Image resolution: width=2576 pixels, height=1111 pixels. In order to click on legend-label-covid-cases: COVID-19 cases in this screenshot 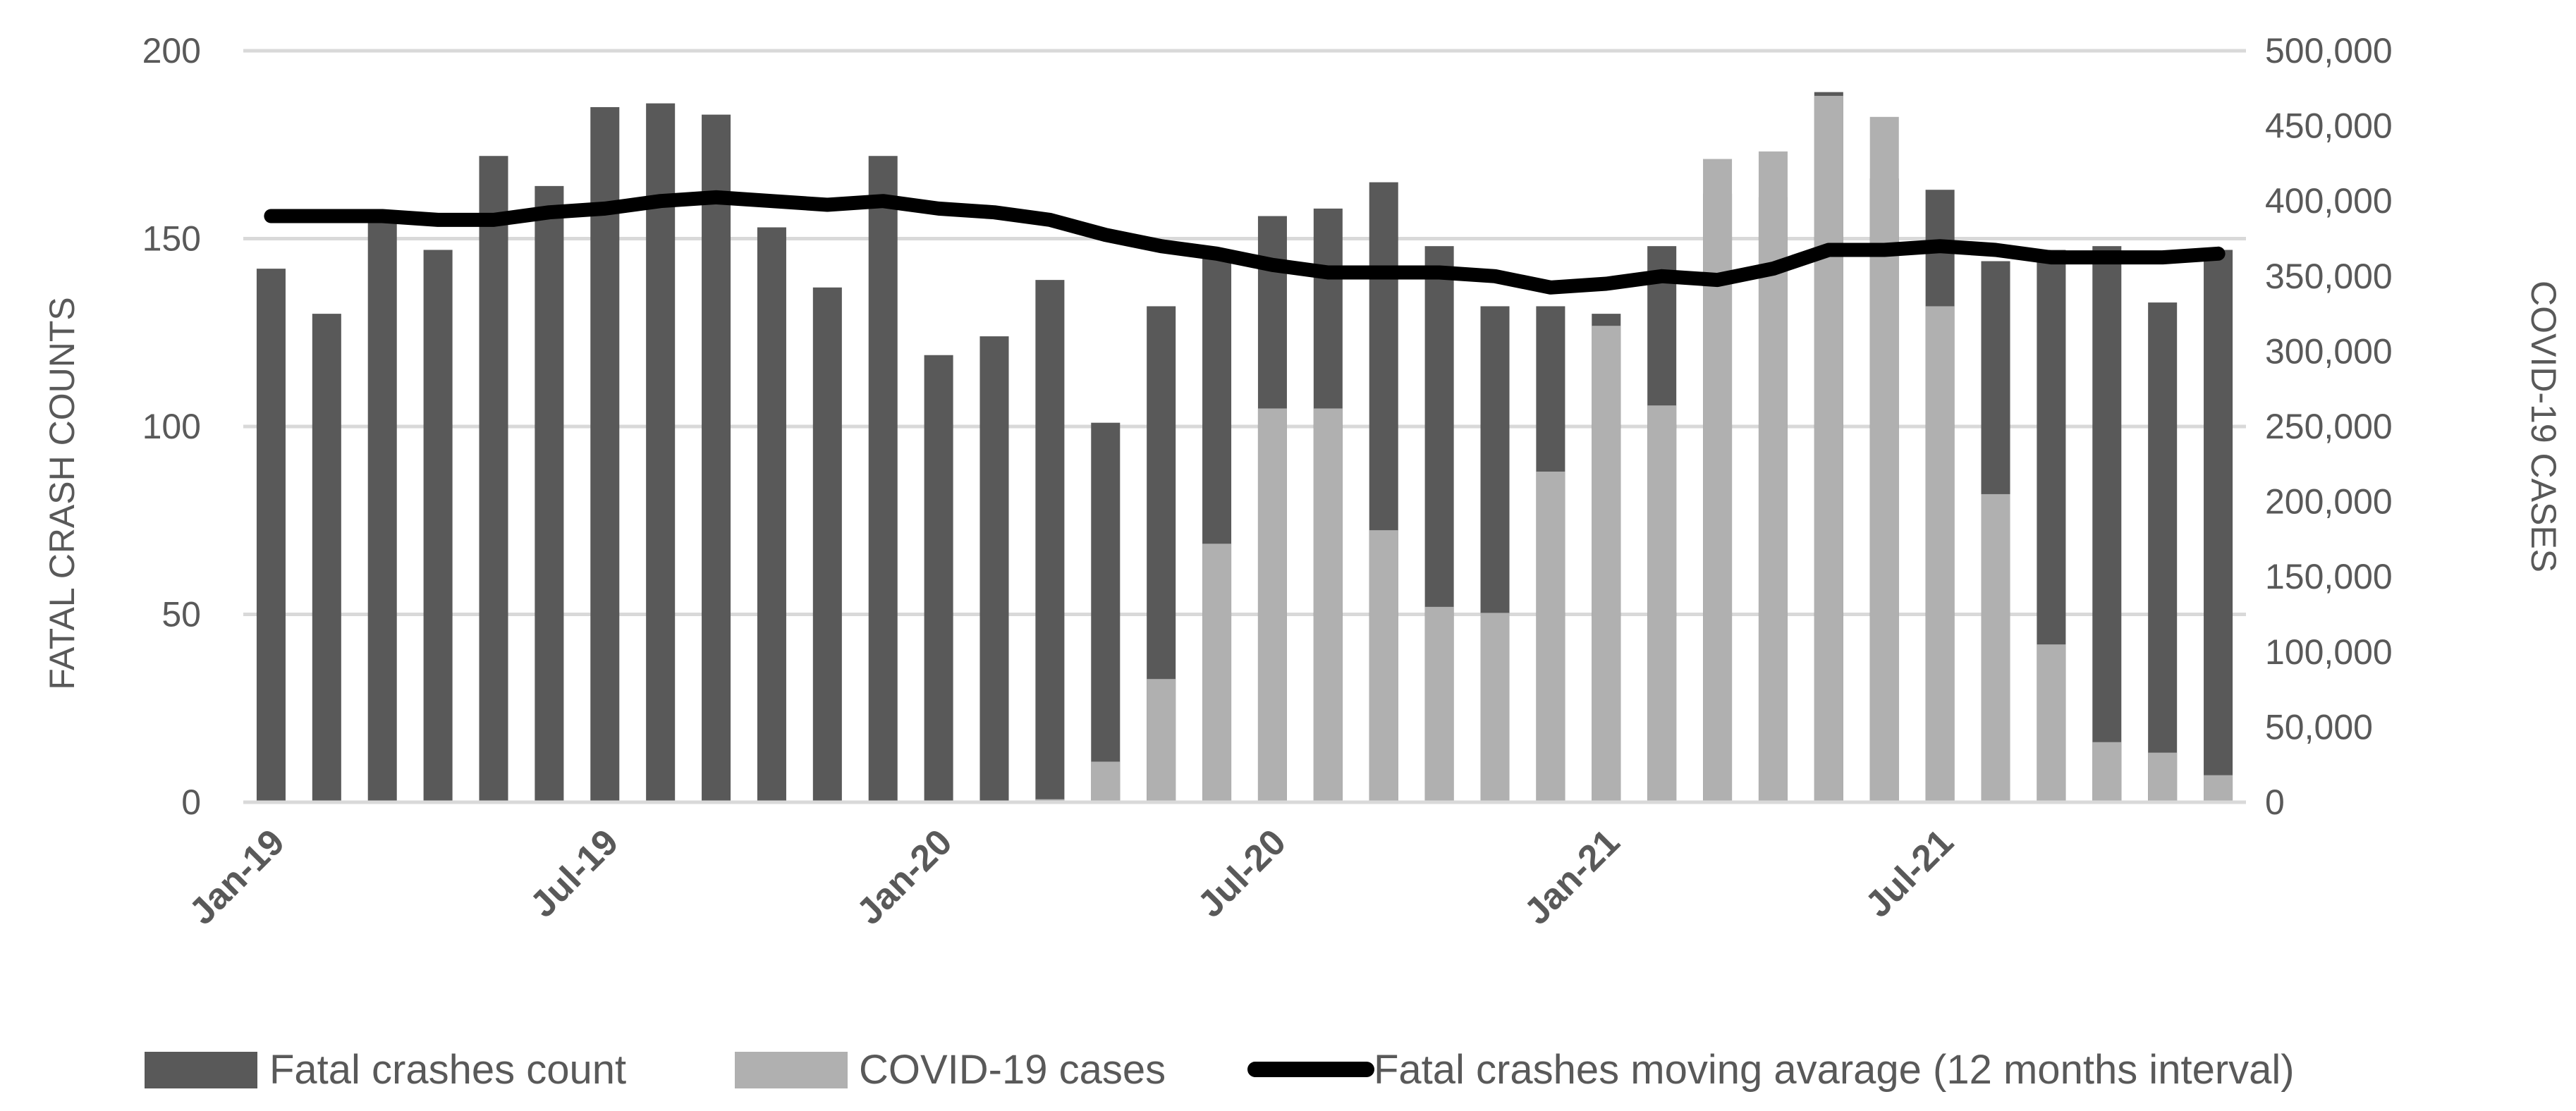, I will do `click(1012, 1070)`.